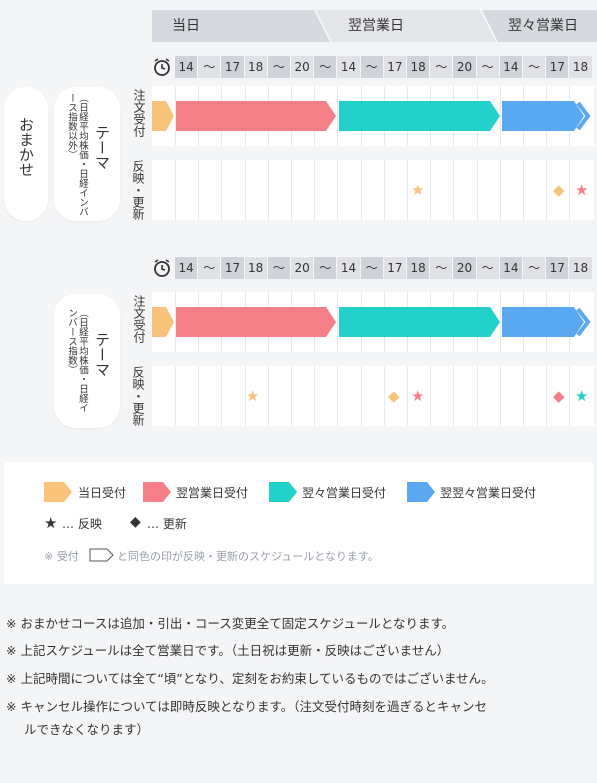 This screenshot has width=597, height=783. Describe the element at coordinates (186, 26) in the screenshot. I see `header-today: 当日` at that location.